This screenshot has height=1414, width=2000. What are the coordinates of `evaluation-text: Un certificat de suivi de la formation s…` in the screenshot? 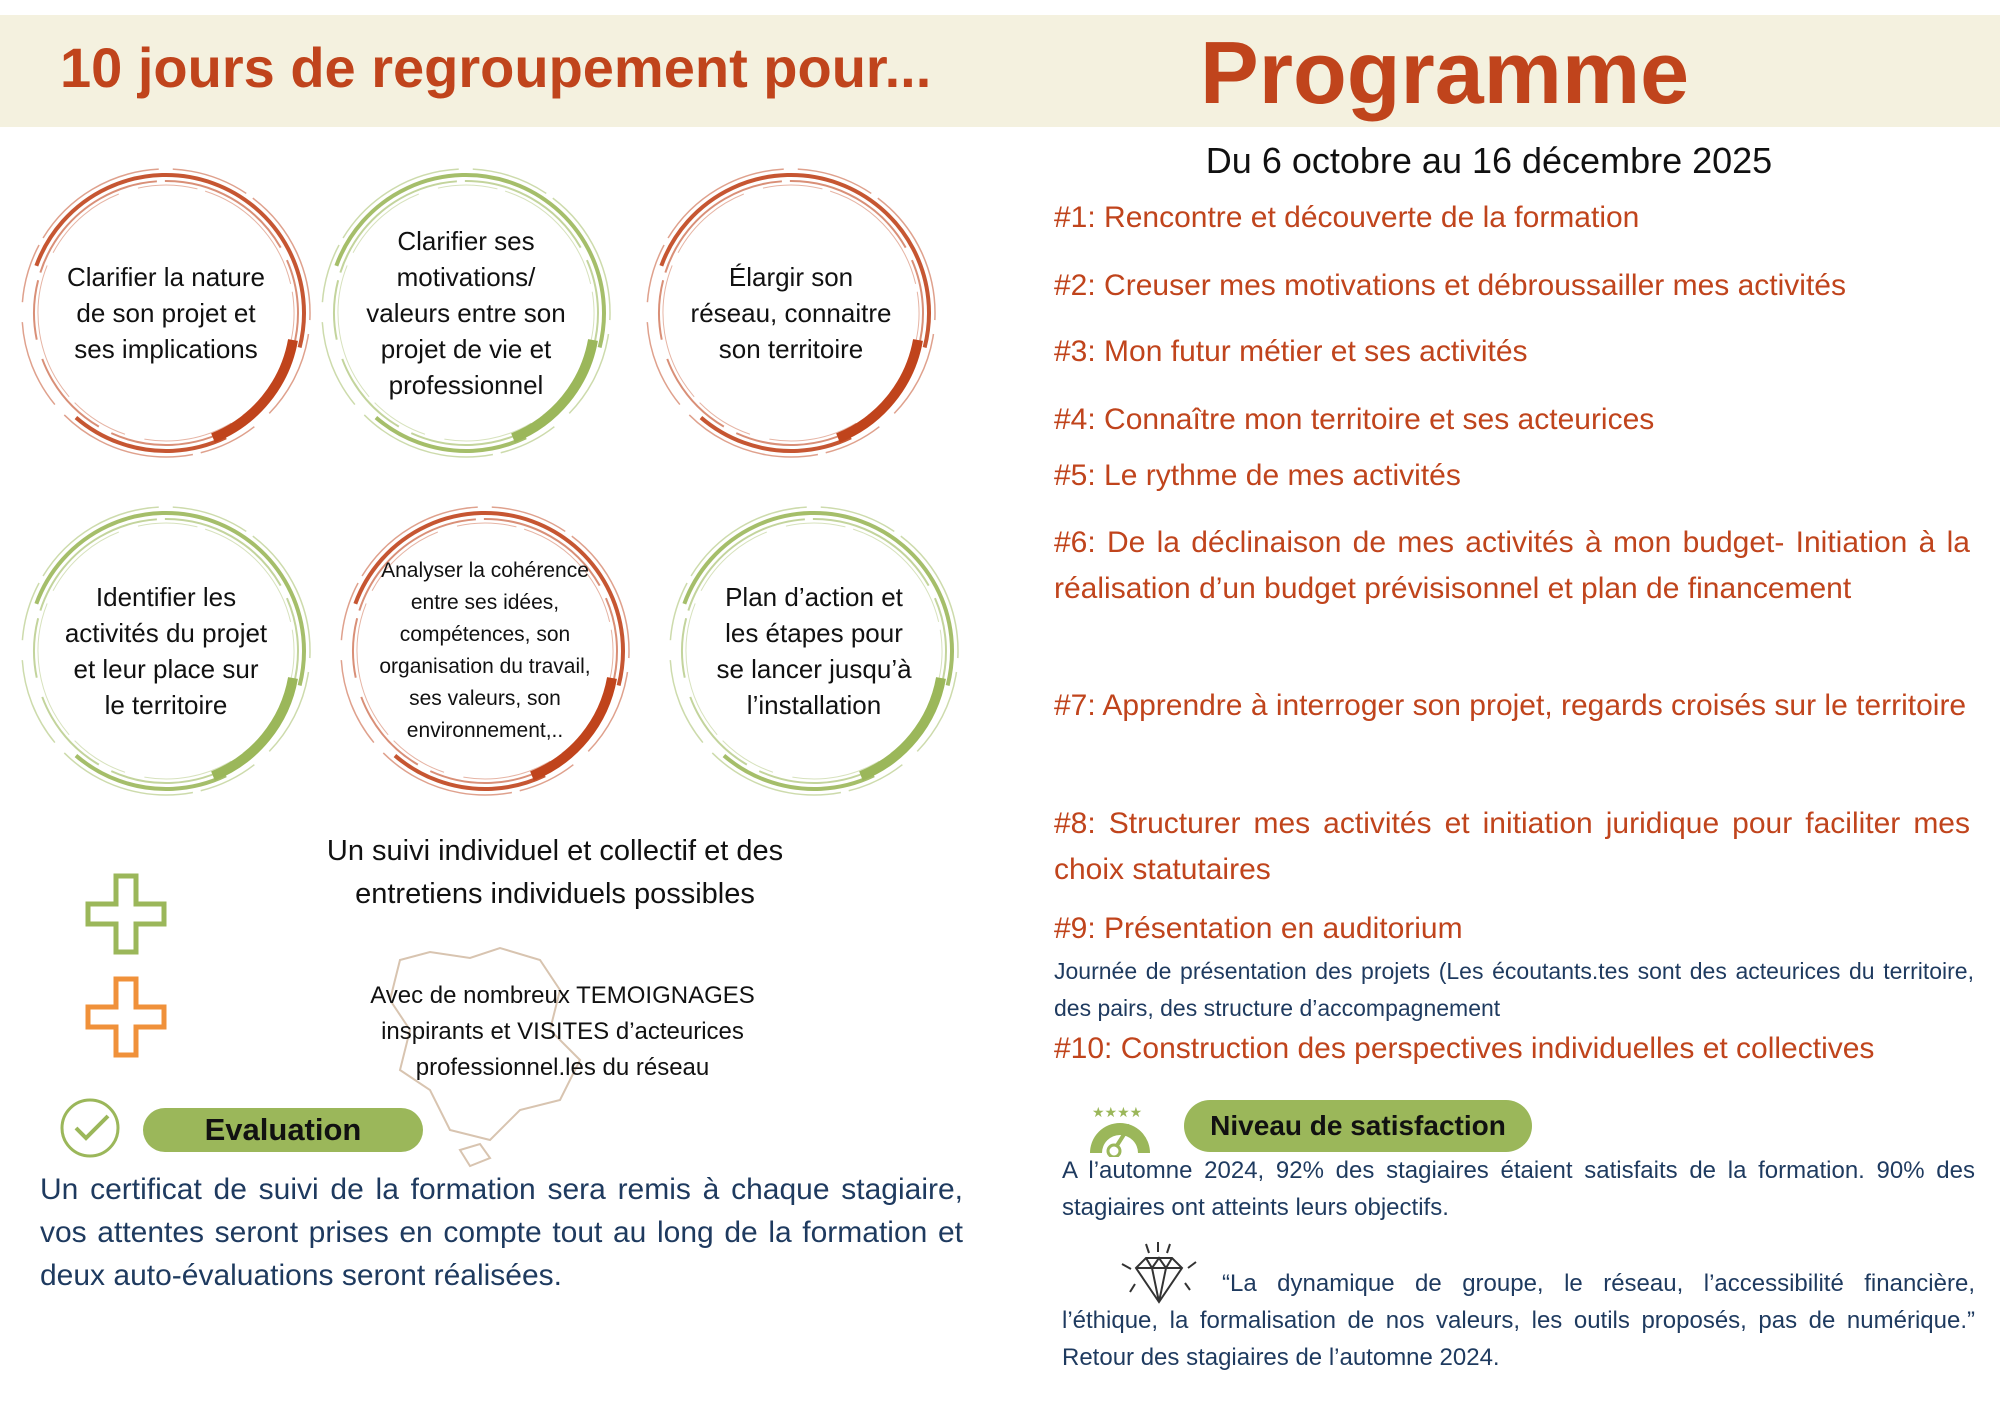 It's located at (501, 1232).